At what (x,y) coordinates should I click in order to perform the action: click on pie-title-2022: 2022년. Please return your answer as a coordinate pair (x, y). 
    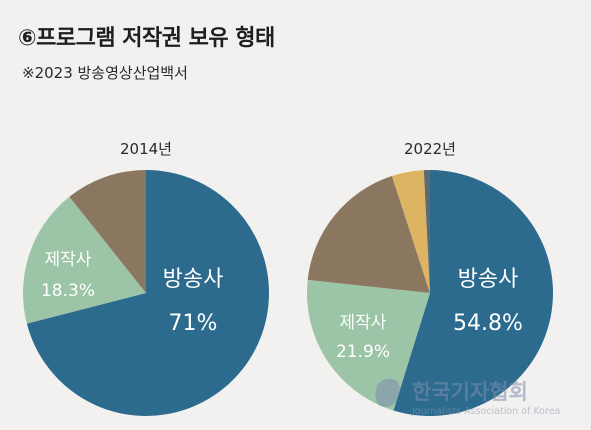
    Looking at the image, I should click on (430, 149).